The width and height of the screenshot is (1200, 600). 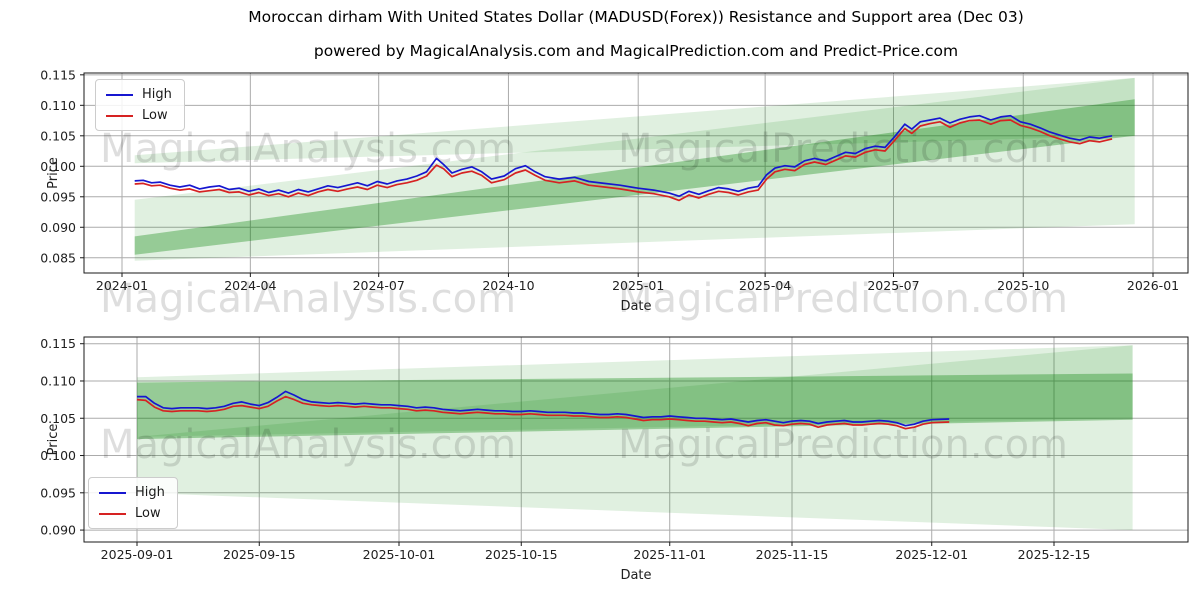 What do you see at coordinates (765, 285) in the screenshot?
I see `x-tick-label: 2025-04` at bounding box center [765, 285].